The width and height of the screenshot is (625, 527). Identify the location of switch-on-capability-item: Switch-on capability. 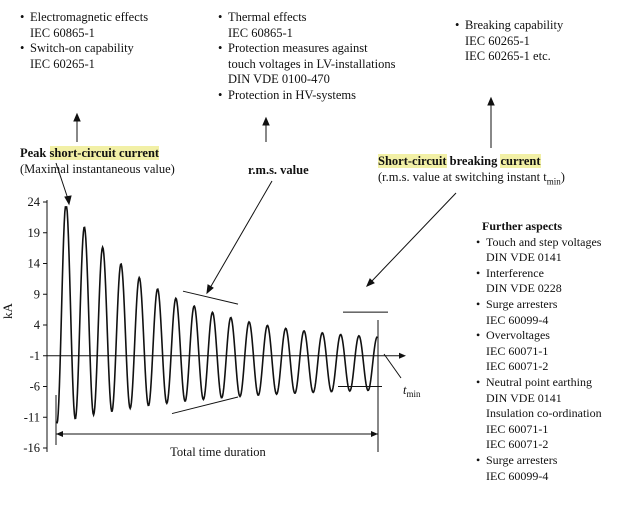
(84, 49).